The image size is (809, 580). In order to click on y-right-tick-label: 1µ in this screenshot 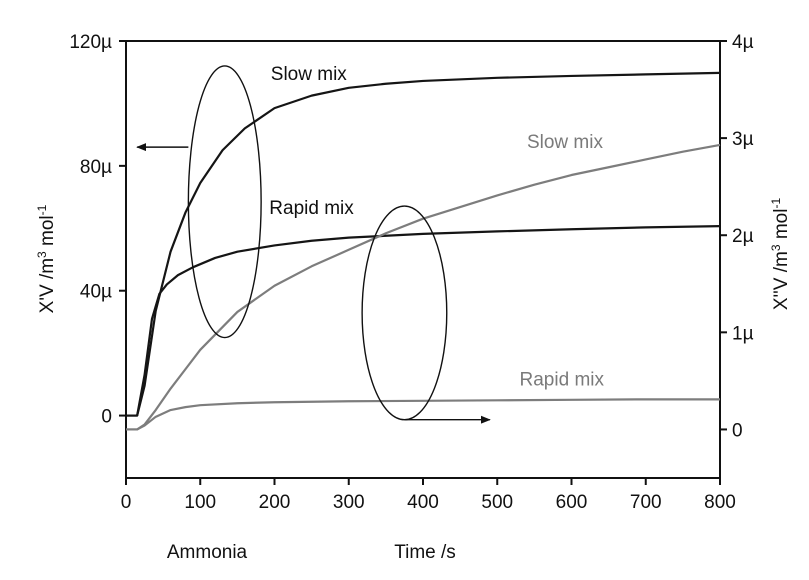, I will do `click(743, 333)`.